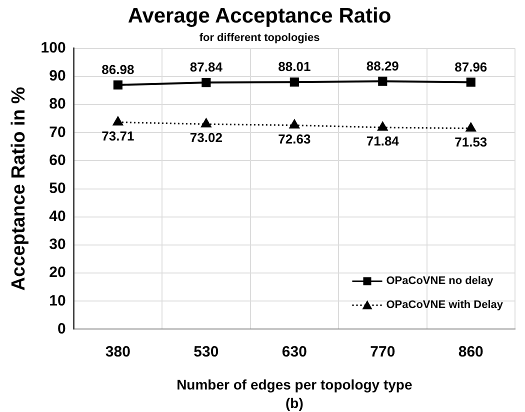  I want to click on chart-title: Average Acceptance Ratio, so click(260, 16).